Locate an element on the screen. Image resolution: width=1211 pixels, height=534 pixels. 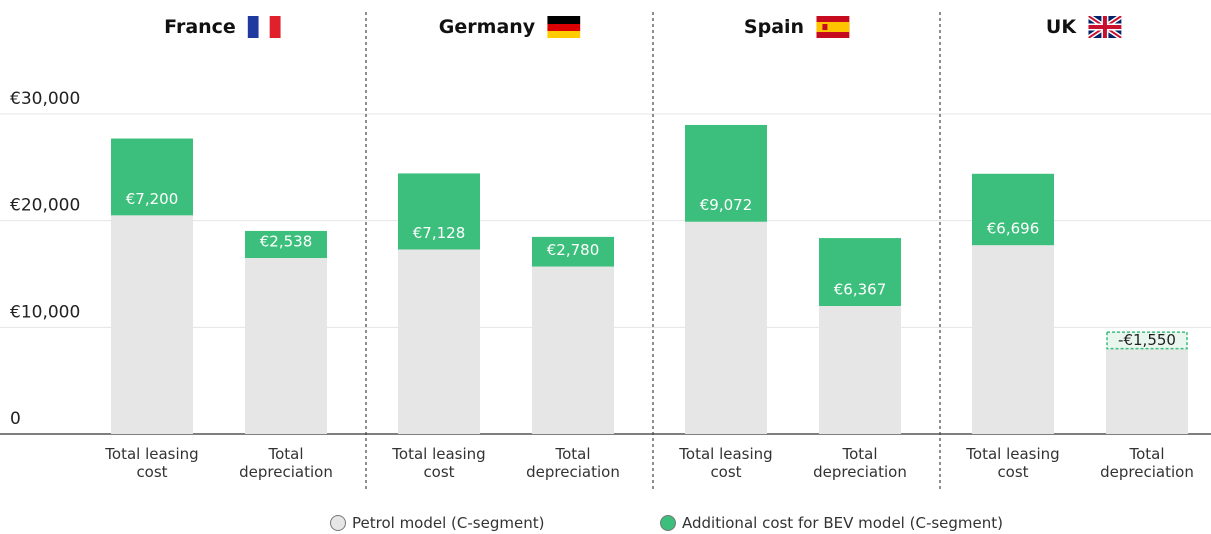
legend-item: Petrol model (C-segment) is located at coordinates (437, 523).